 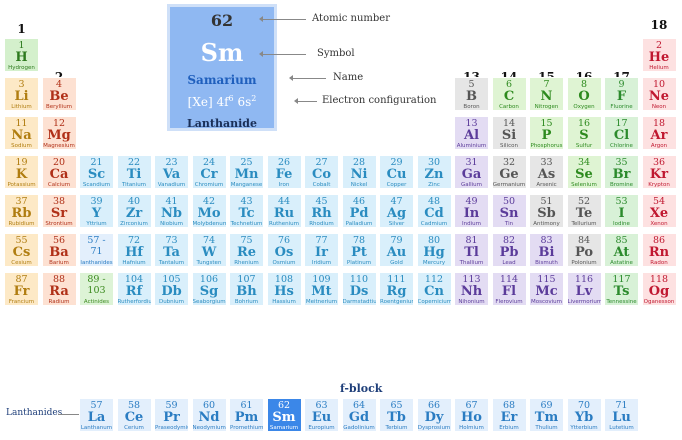 I want to click on element-cell: 70 Yb Ytterbium, so click(x=584, y=415).